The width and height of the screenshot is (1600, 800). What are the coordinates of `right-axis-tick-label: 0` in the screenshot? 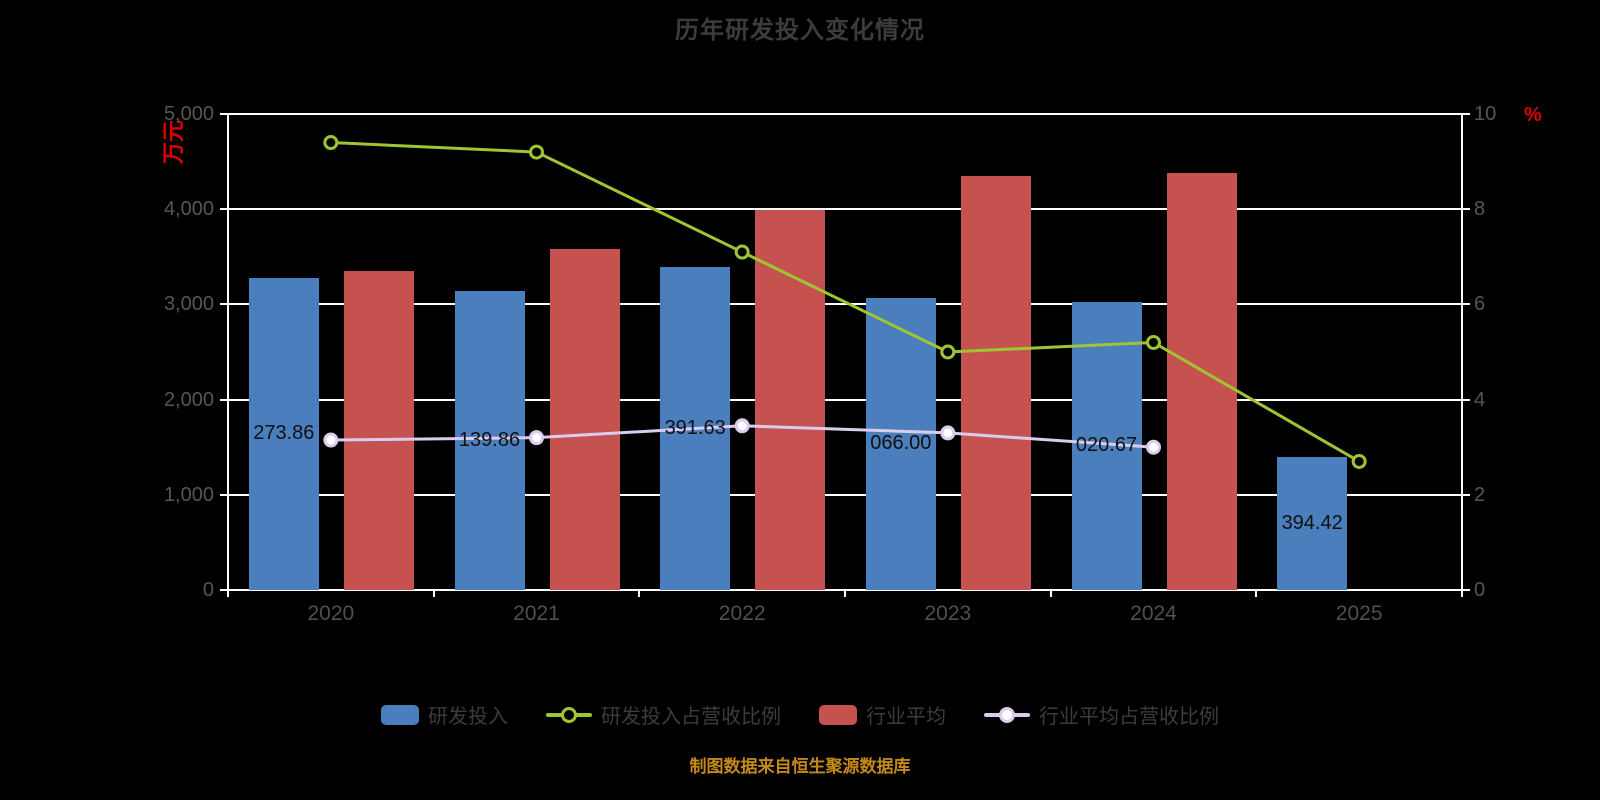 It's located at (1480, 590).